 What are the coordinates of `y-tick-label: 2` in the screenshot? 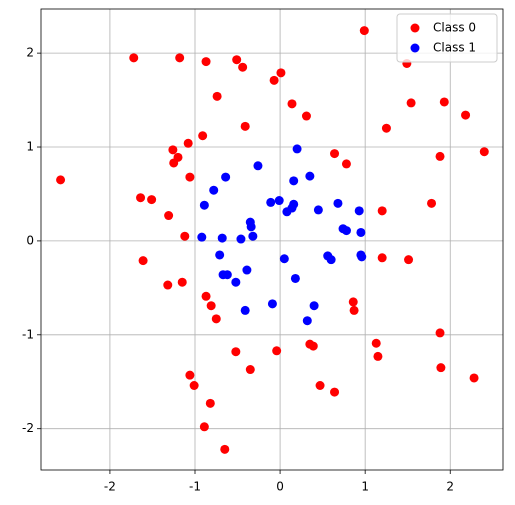 It's located at (30, 53).